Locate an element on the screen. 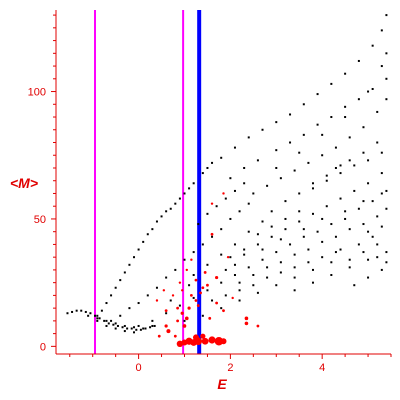 The height and width of the screenshot is (400, 400). y-tick-label: 100 is located at coordinates (37, 93).